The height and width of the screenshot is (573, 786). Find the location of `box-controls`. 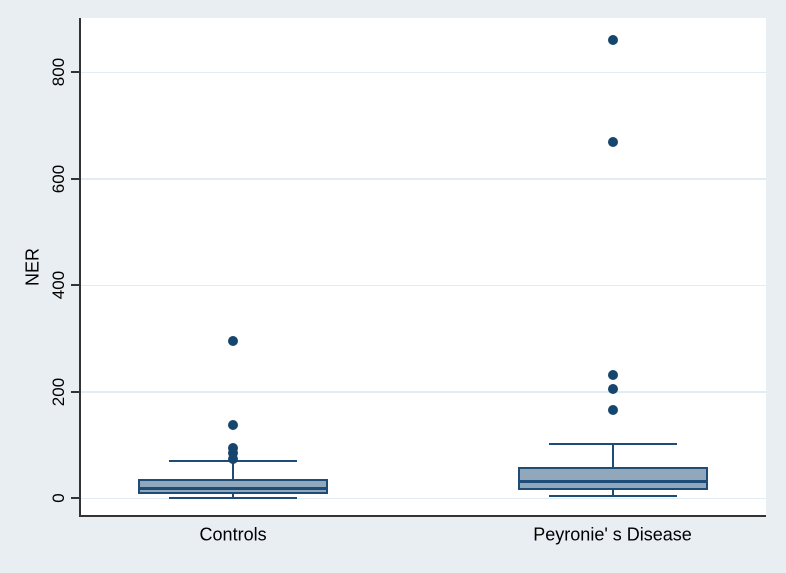

box-controls is located at coordinates (233, 487).